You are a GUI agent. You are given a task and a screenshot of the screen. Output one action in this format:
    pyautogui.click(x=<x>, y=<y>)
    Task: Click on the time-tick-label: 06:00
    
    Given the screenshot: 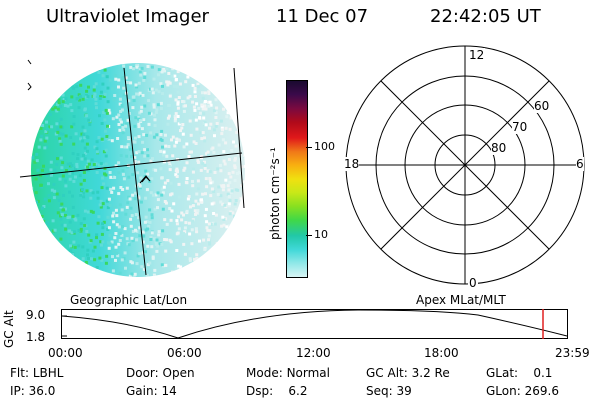 What is the action you would take?
    pyautogui.click(x=184, y=353)
    